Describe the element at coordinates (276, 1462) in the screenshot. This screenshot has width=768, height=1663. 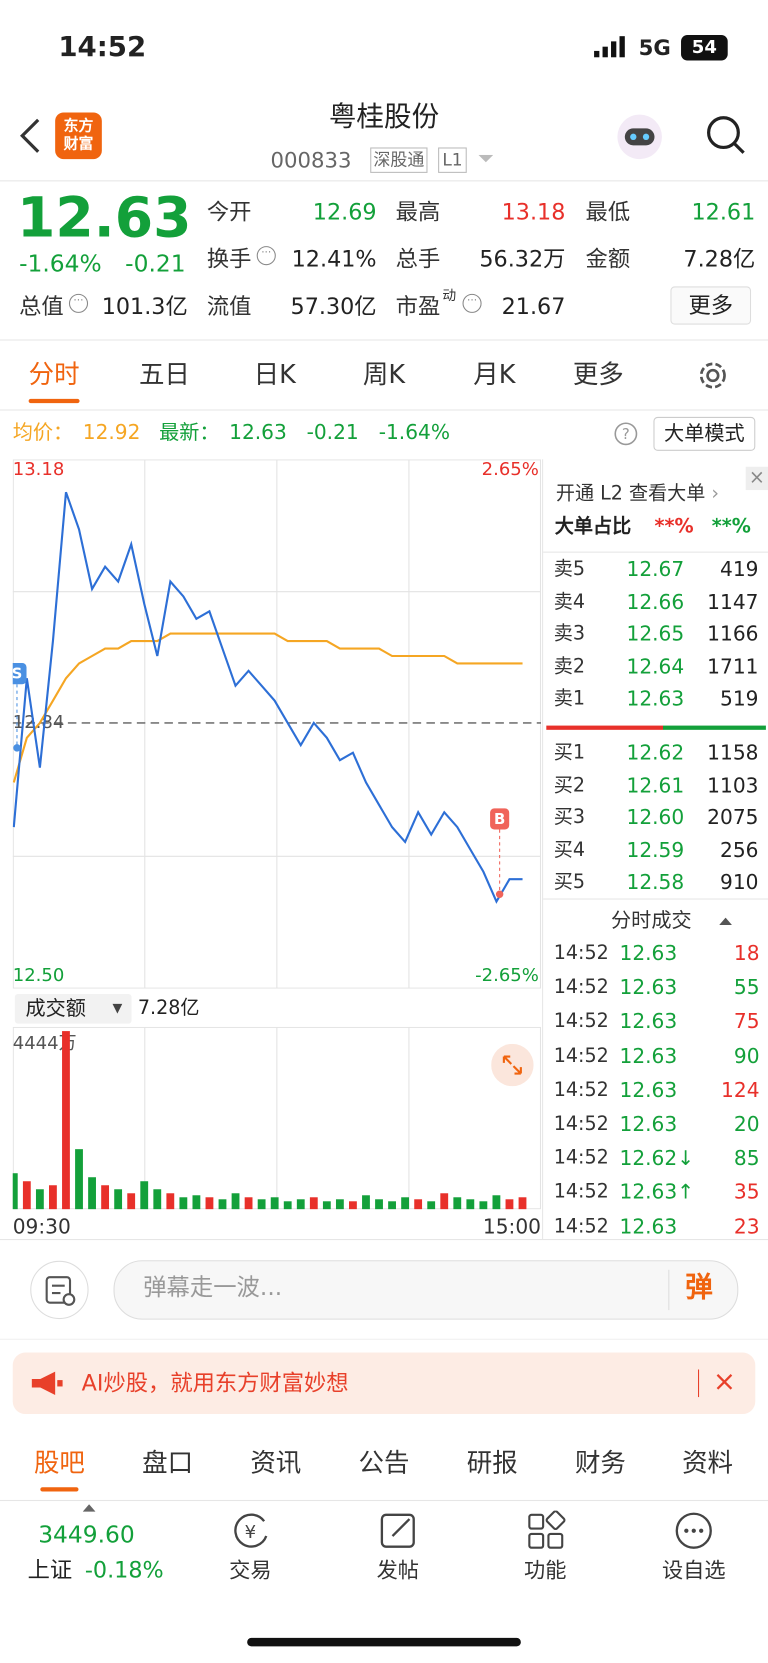
I see `section-tab: 资讯` at that location.